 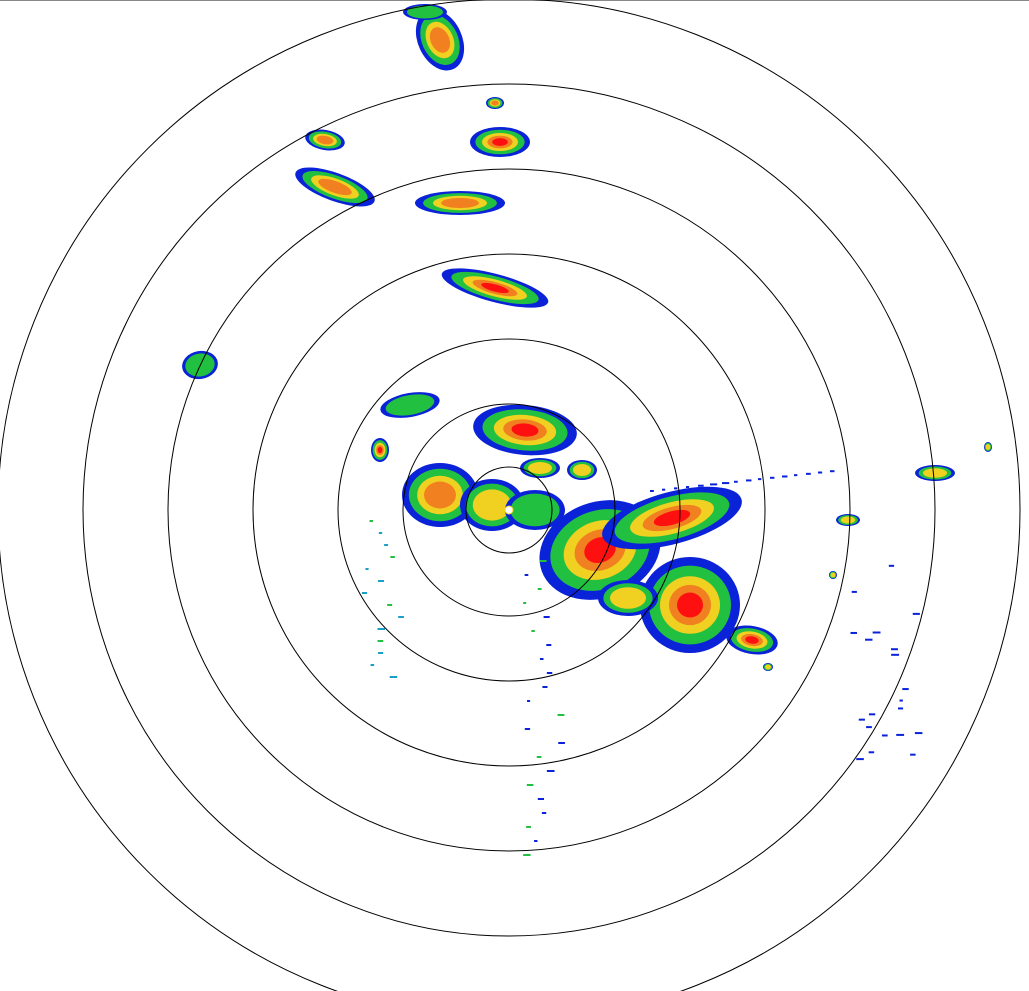 I want to click on top-border, so click(x=514, y=0).